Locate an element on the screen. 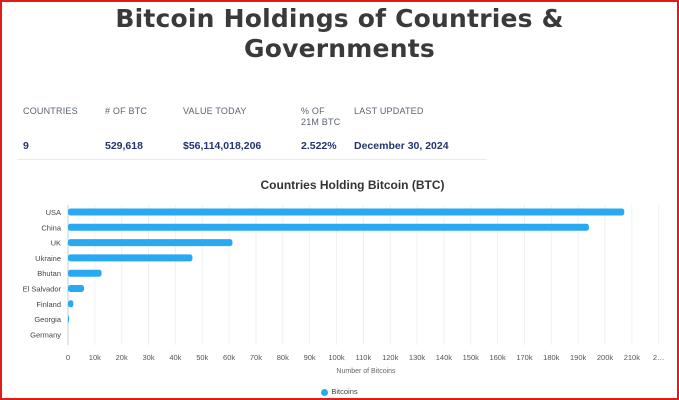 The height and width of the screenshot is (400, 679). legend-label: Bitcoins is located at coordinates (344, 391).